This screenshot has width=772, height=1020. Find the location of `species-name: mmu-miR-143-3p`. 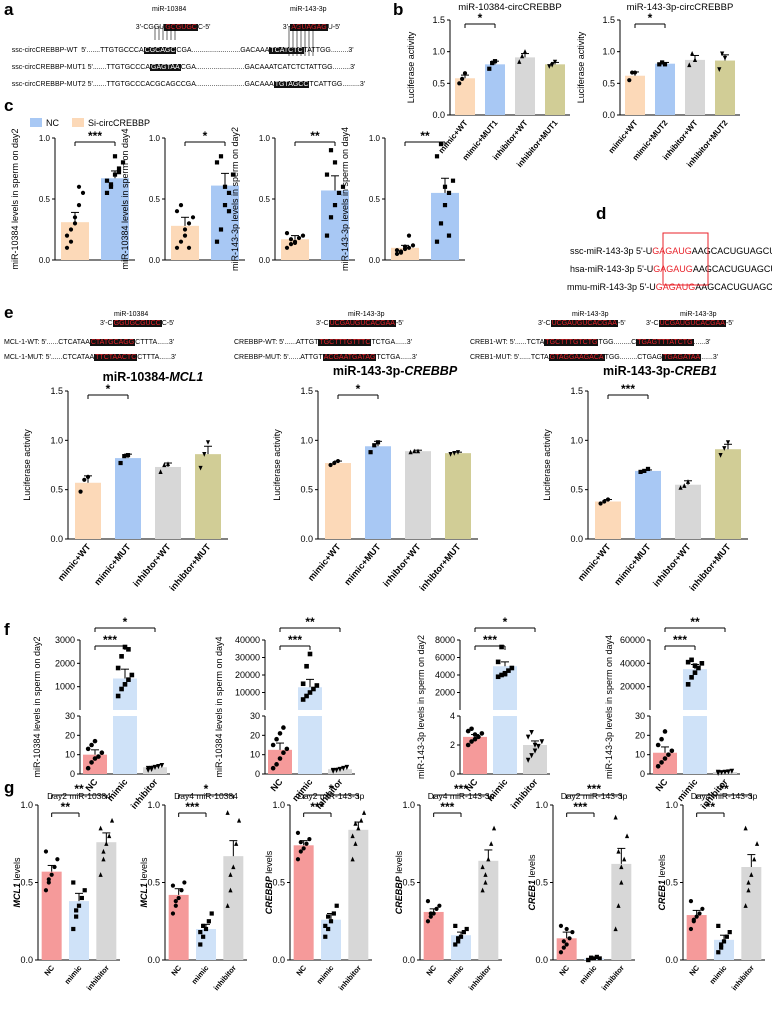

species-name: mmu-miR-143-3p is located at coordinates (602, 287).